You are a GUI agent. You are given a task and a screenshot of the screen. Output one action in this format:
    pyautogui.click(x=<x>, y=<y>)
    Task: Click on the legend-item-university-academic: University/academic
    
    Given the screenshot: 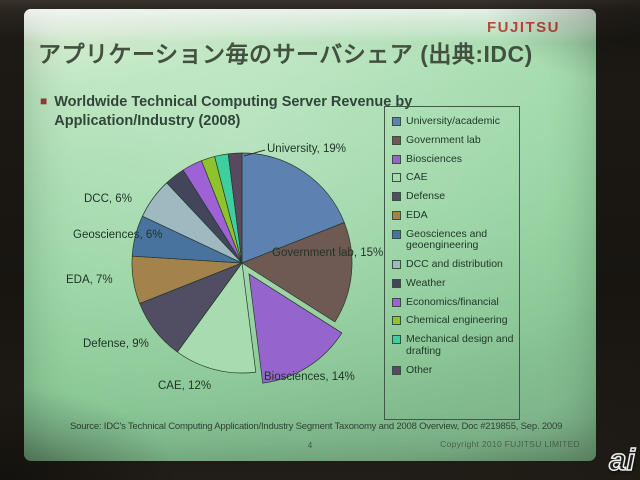 What is the action you would take?
    pyautogui.click(x=453, y=121)
    